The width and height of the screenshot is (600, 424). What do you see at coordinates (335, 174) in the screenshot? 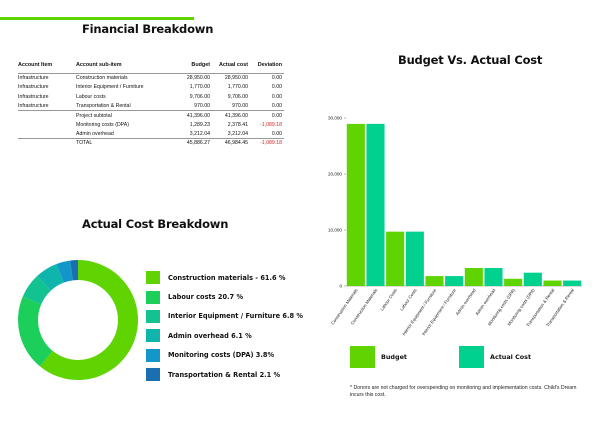
I see `y-tick-label: 20,000` at bounding box center [335, 174].